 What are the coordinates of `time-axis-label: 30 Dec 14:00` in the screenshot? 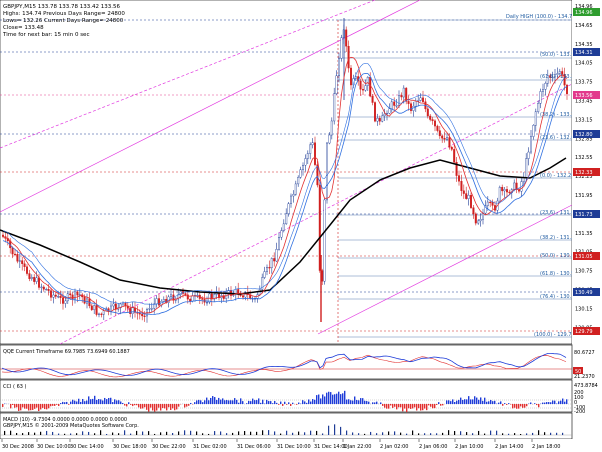 It's located at (87, 447).